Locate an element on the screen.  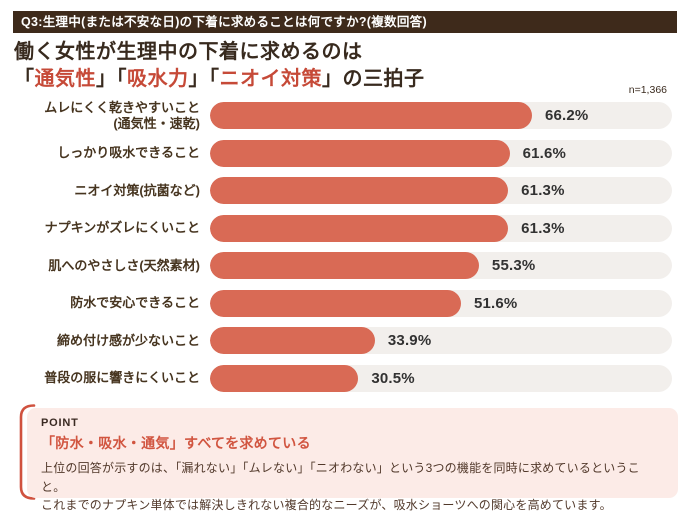
bar-track: 33.9% is located at coordinates (441, 340).